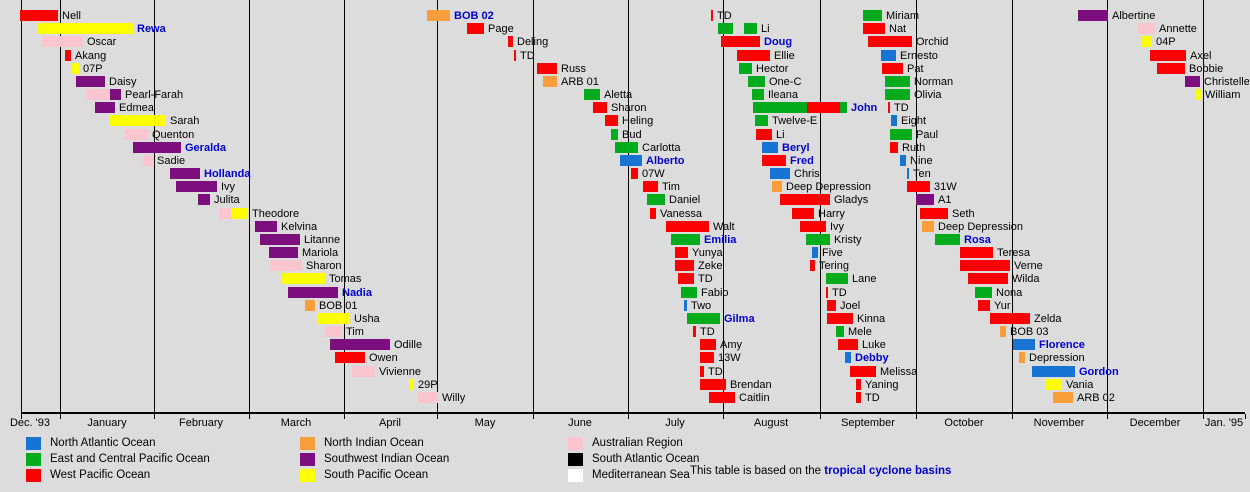  What do you see at coordinates (928, 226) in the screenshot?
I see `timeline-bar-deep-depression` at bounding box center [928, 226].